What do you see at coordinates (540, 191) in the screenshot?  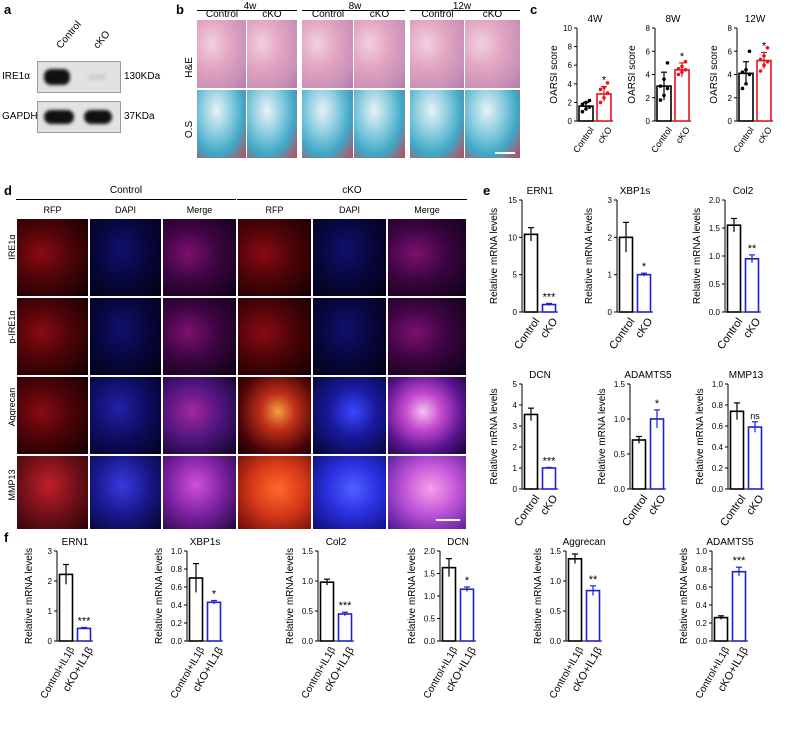 I see `chart-title: ERN1` at bounding box center [540, 191].